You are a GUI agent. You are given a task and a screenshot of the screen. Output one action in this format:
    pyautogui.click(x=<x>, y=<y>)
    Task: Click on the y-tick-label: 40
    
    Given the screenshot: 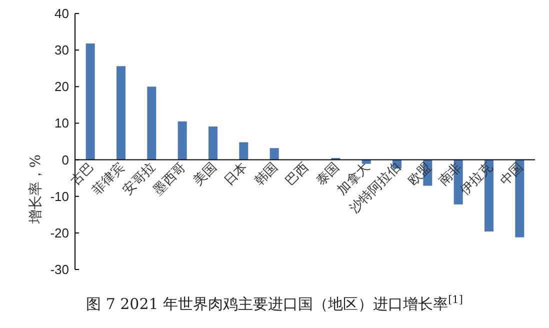 What is the action you would take?
    pyautogui.click(x=61, y=13)
    